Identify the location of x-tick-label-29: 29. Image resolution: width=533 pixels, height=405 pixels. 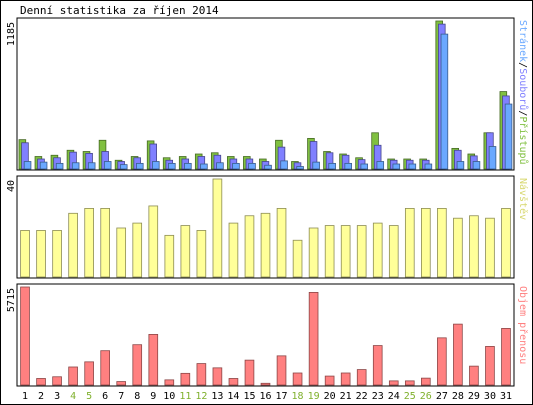
(474, 396).